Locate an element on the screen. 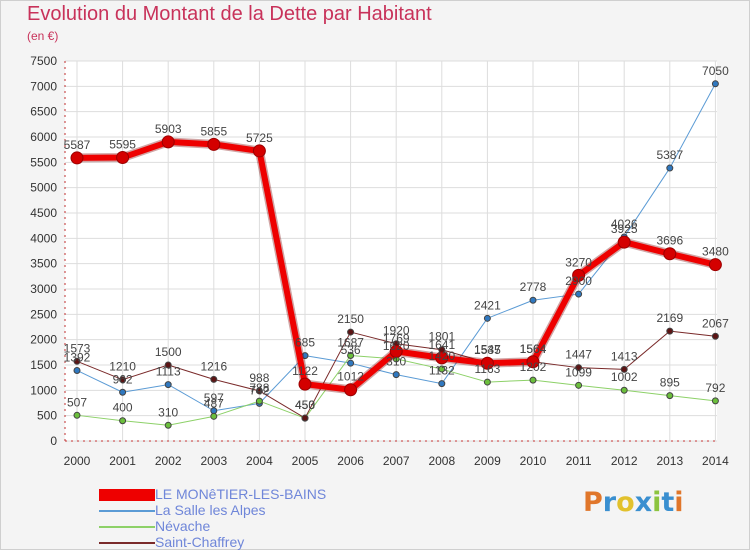 This screenshot has height=551, width=750. data-label: 5587 is located at coordinates (77, 145).